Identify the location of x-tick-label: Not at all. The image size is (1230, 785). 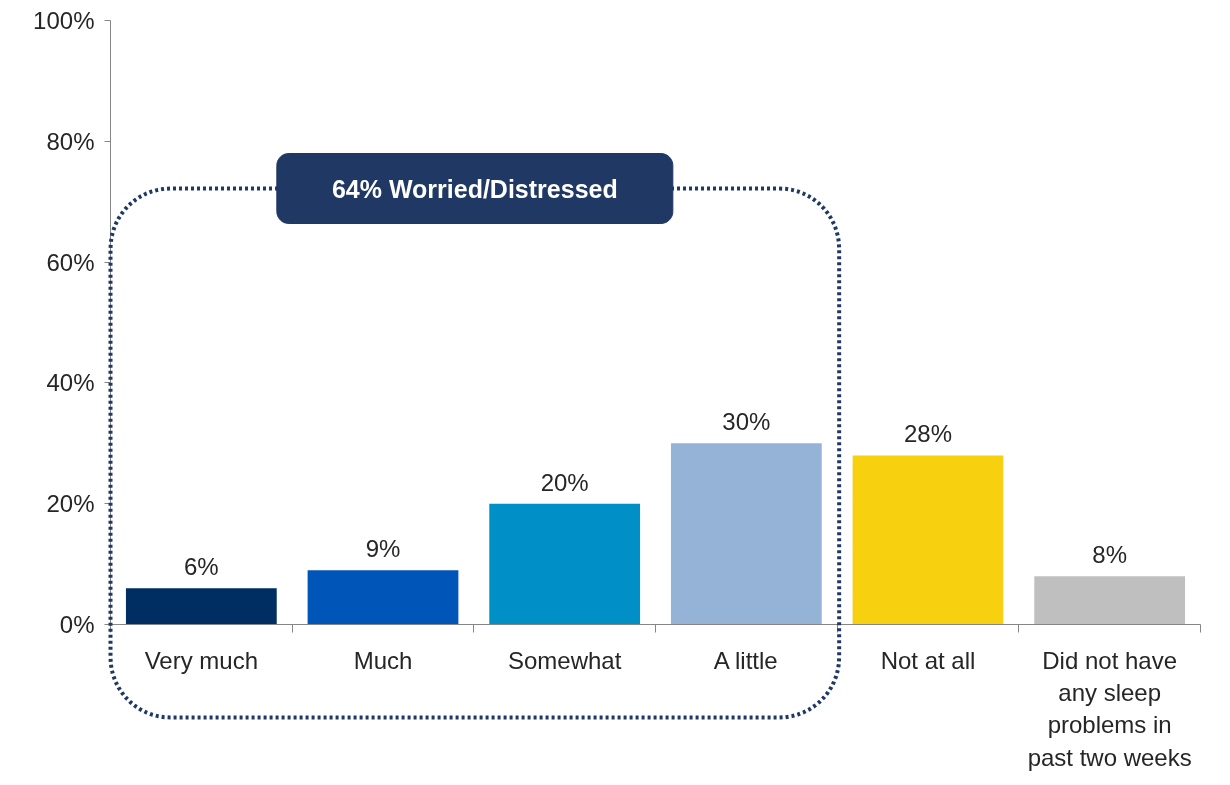
(928, 660).